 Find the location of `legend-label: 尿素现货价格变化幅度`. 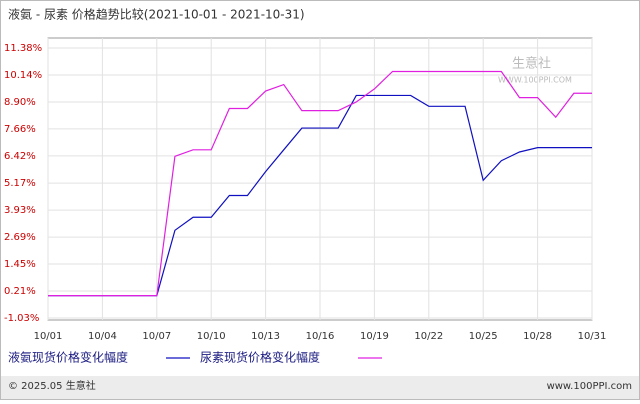

legend-label: 尿素现货价格变化幅度 is located at coordinates (260, 357).